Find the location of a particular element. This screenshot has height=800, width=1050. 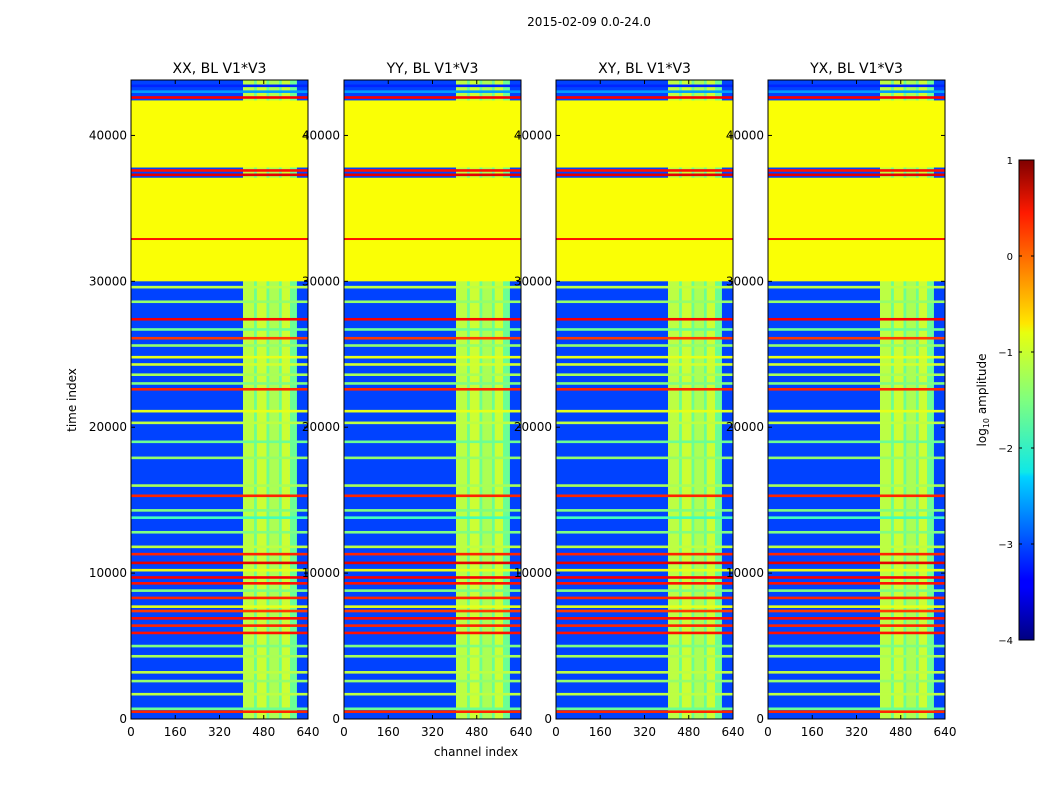

x-tick-label: 0 is located at coordinates (131, 732).